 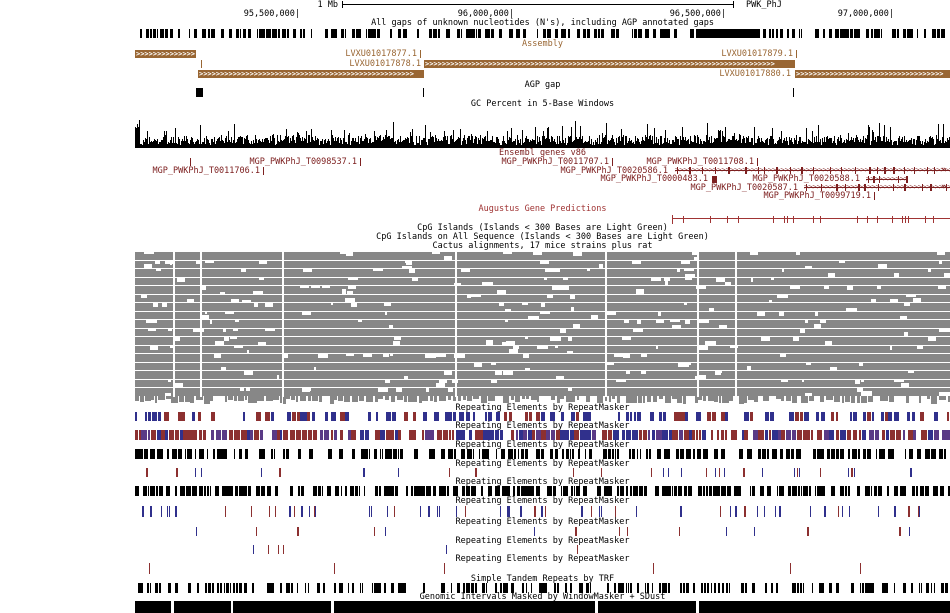 I want to click on track-rm9, so click(x=542, y=568).